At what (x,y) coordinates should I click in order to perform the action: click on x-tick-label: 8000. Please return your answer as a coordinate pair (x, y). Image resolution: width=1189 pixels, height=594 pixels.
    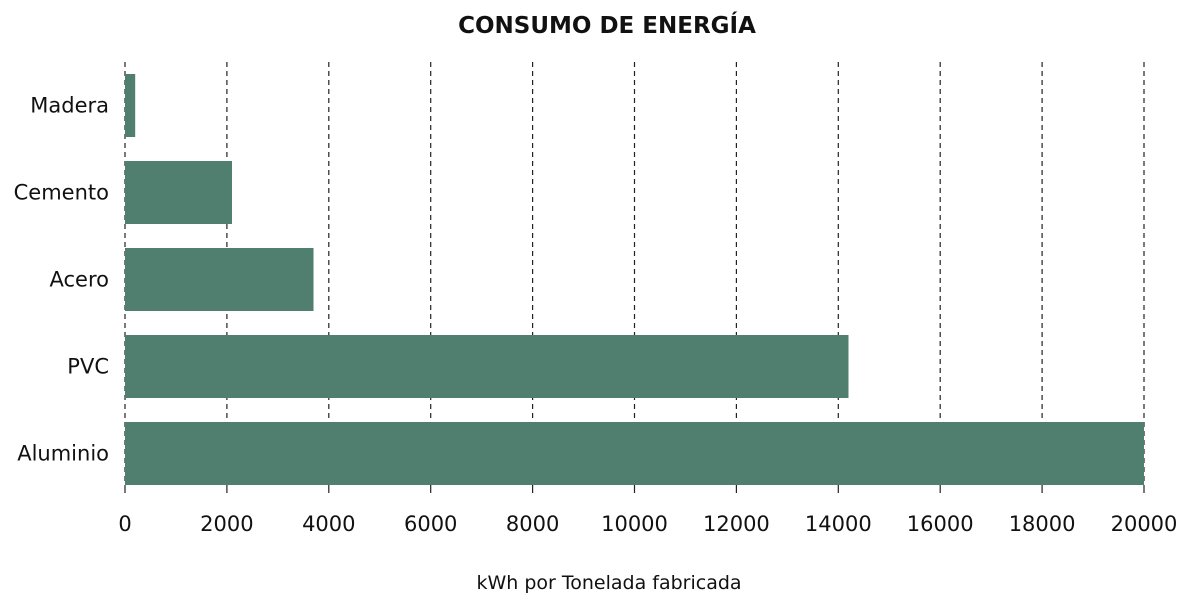
    Looking at the image, I should click on (532, 524).